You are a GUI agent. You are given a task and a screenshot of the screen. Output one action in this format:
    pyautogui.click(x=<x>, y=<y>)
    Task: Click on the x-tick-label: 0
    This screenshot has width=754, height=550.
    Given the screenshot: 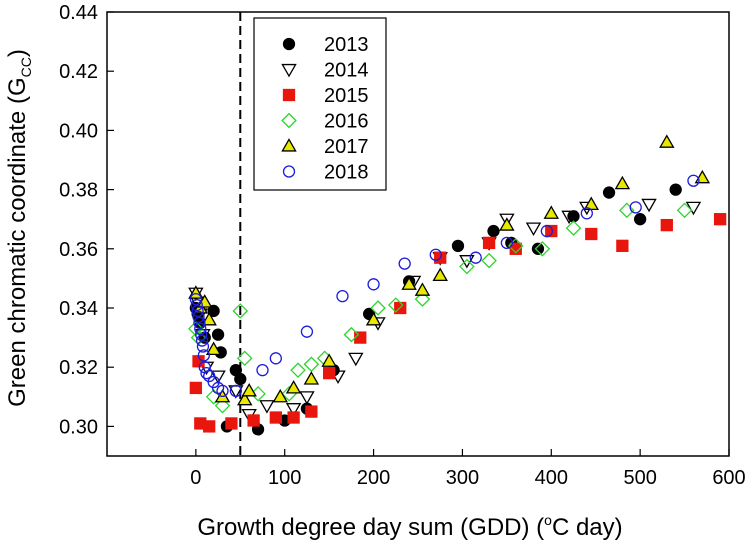 What is the action you would take?
    pyautogui.click(x=195, y=478)
    